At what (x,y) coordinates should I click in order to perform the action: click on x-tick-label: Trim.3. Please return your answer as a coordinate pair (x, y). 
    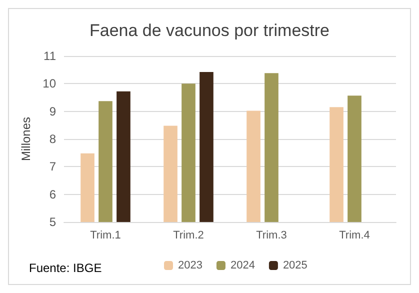
    Looking at the image, I should click on (271, 236).